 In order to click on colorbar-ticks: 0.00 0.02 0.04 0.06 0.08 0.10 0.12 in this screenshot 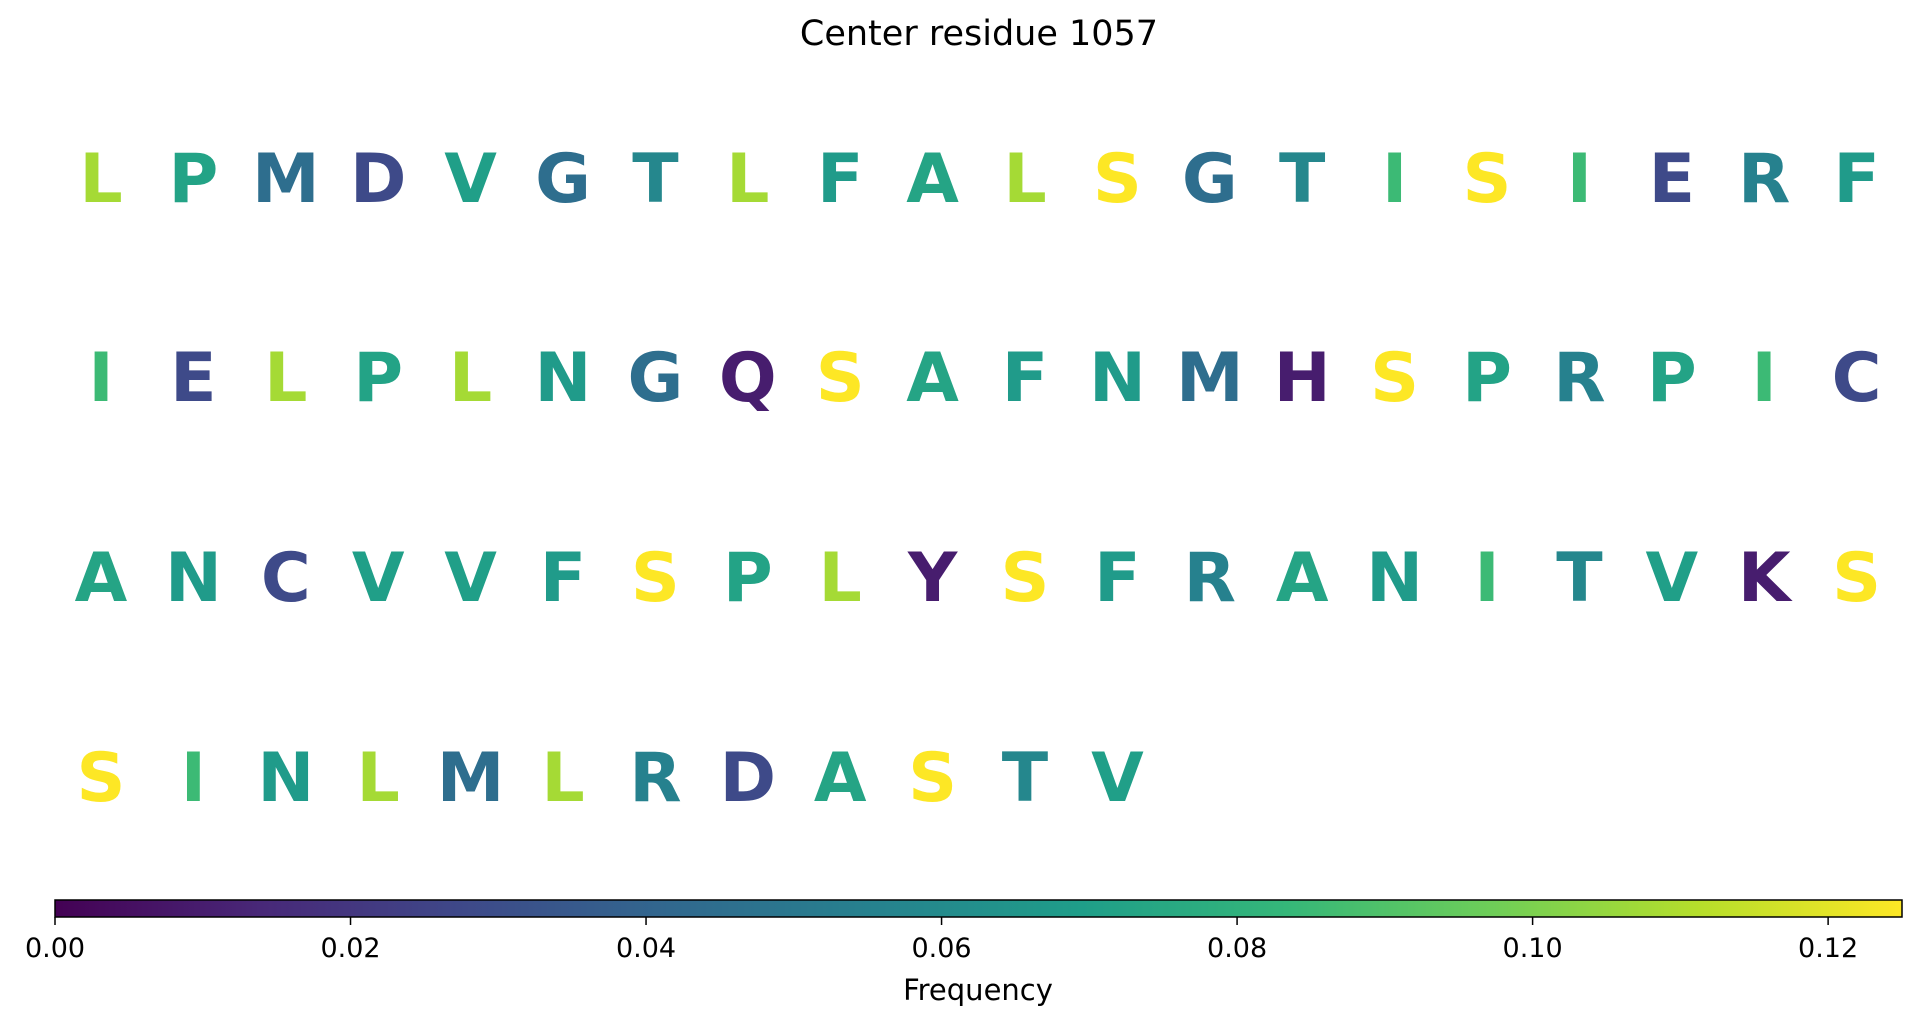, I will do `click(941, 940)`.